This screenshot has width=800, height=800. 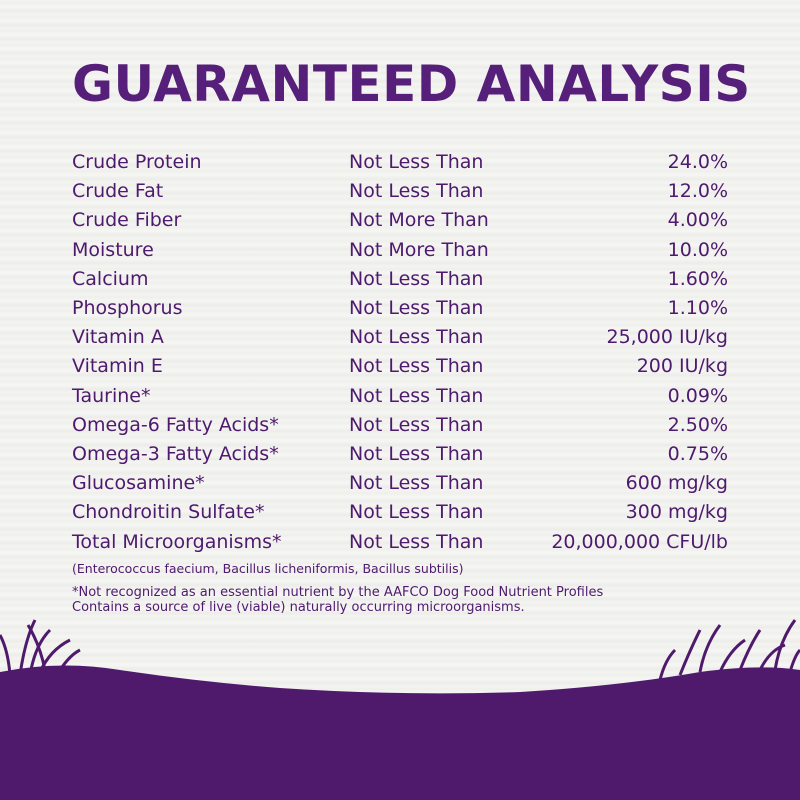 I want to click on table-row: Omega-3 Fatty Acids* Not Less Than 0.75%, so click(x=400, y=457).